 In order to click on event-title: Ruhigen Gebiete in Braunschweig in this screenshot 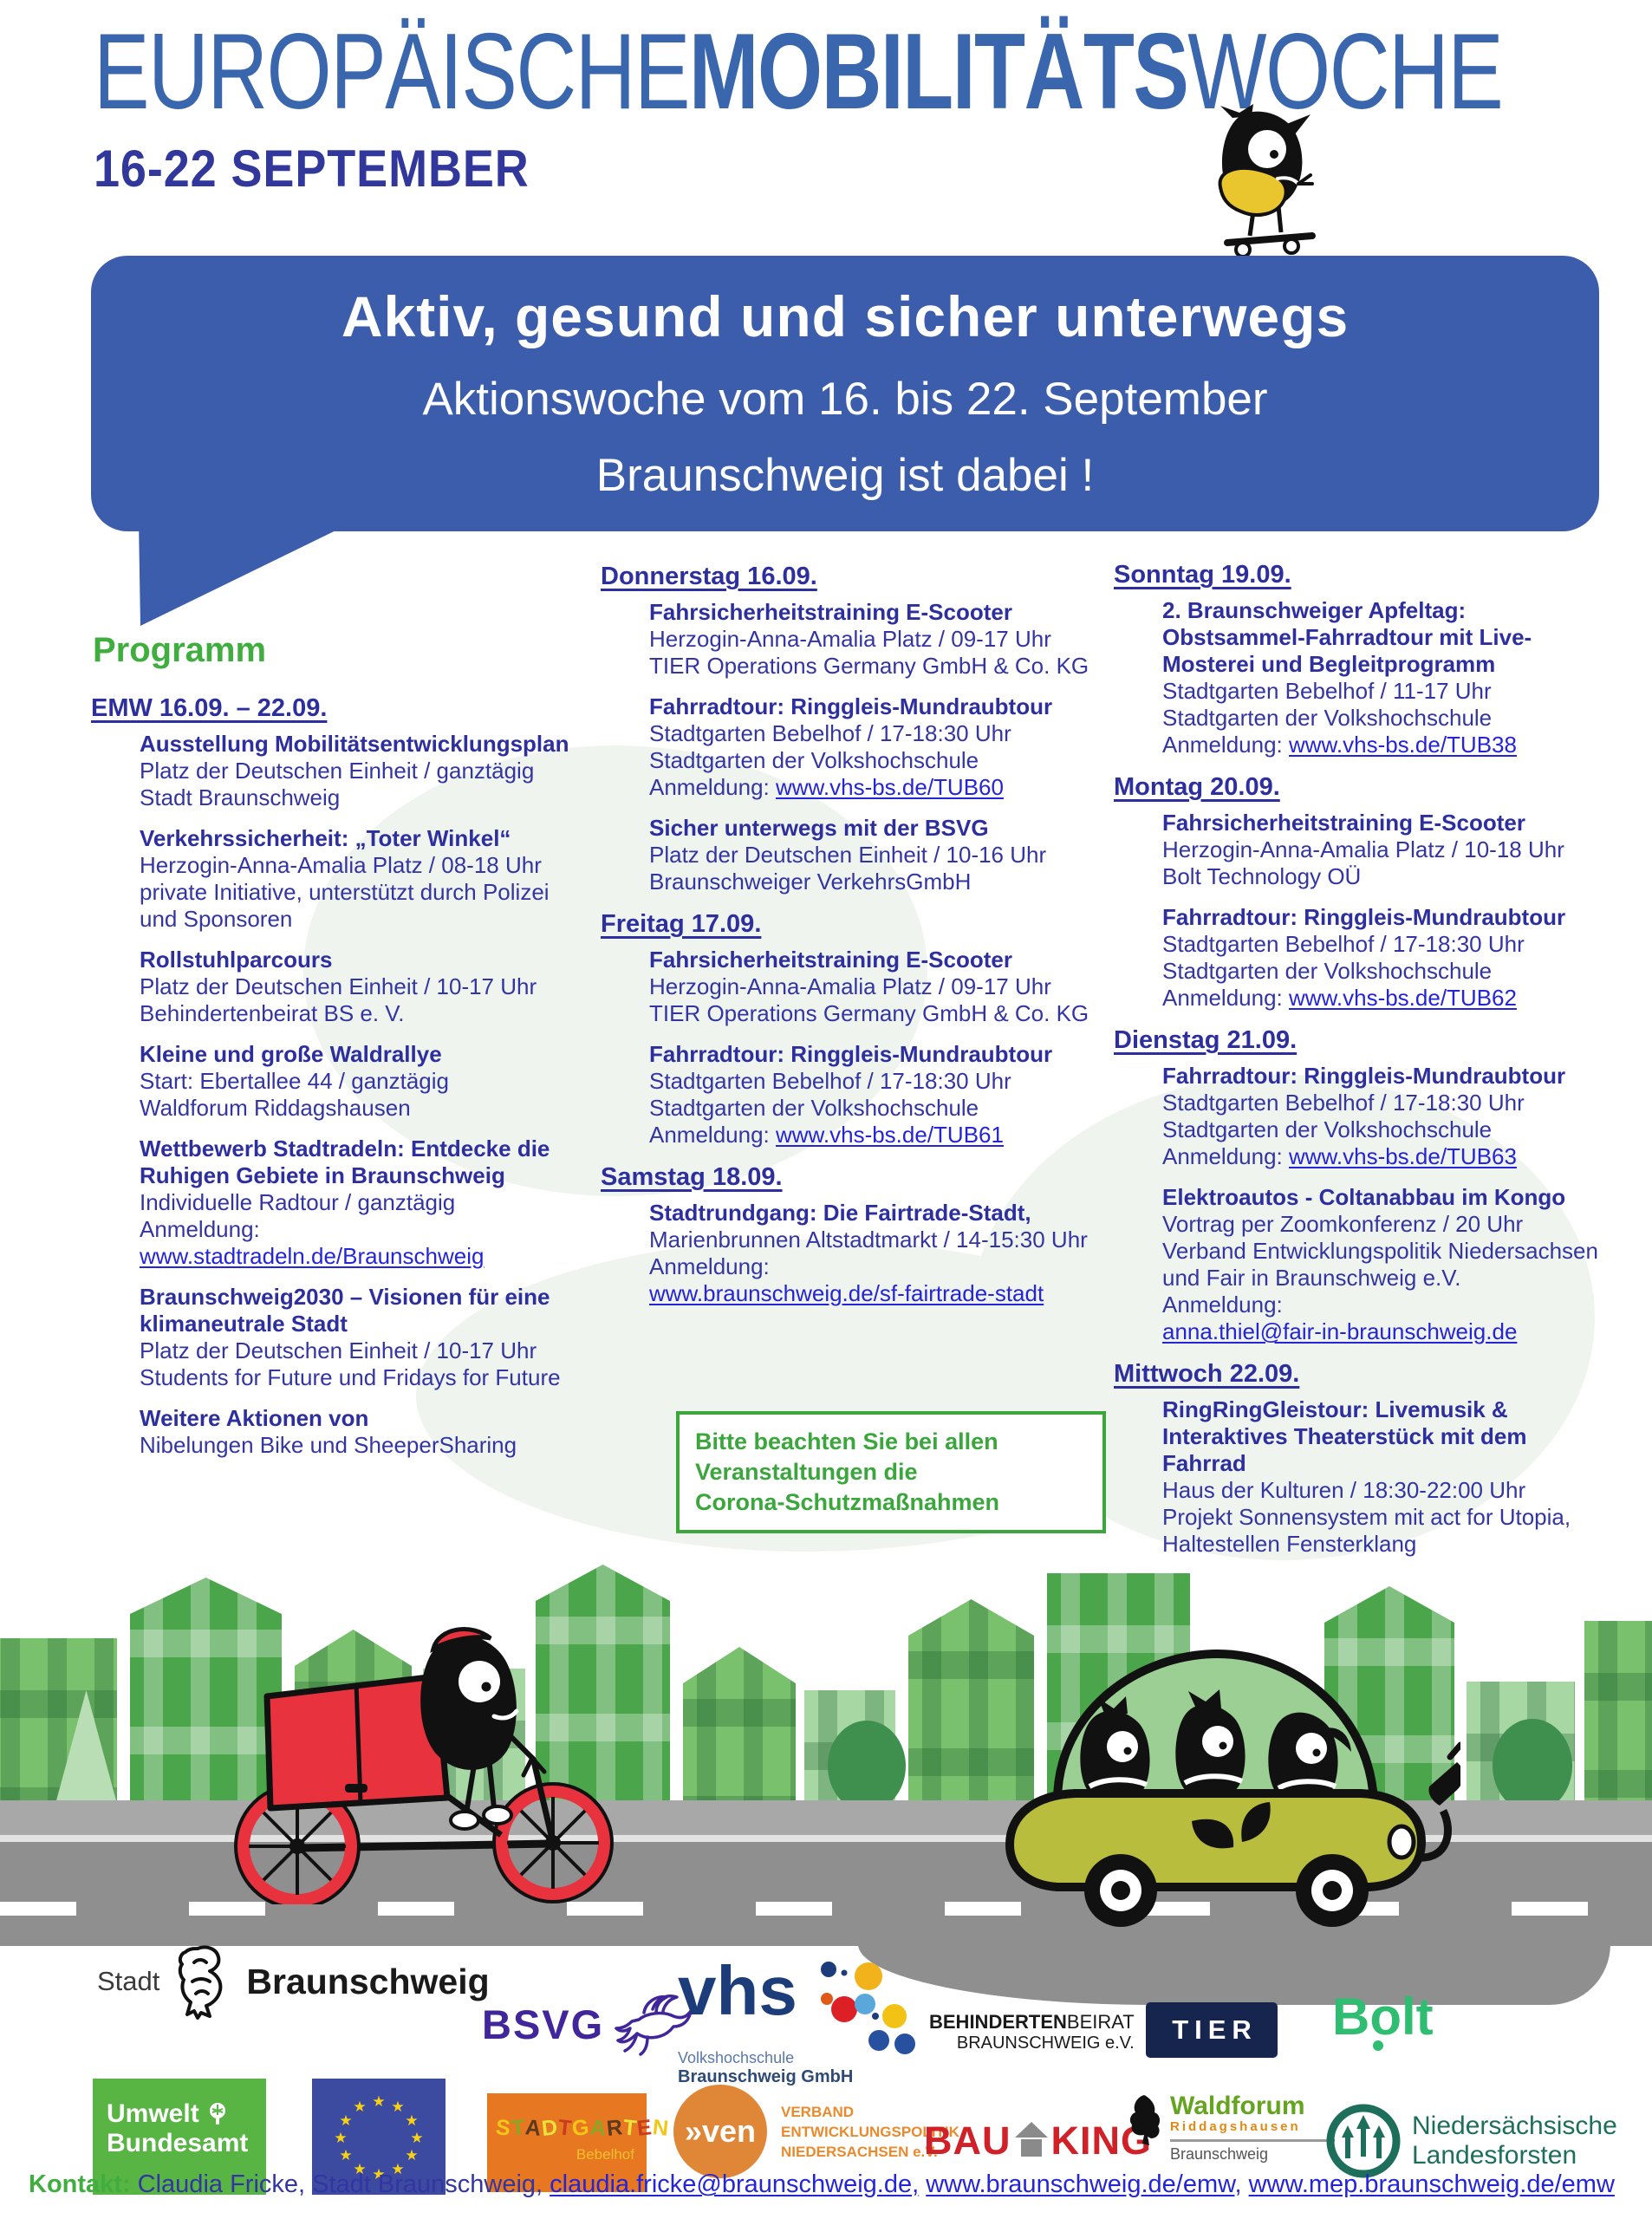, I will do `click(322, 1175)`.